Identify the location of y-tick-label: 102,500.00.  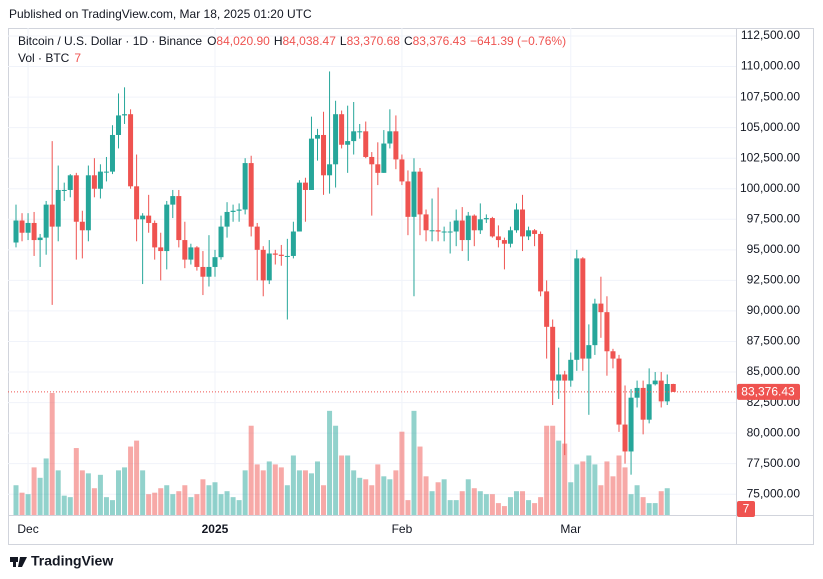
(770, 157).